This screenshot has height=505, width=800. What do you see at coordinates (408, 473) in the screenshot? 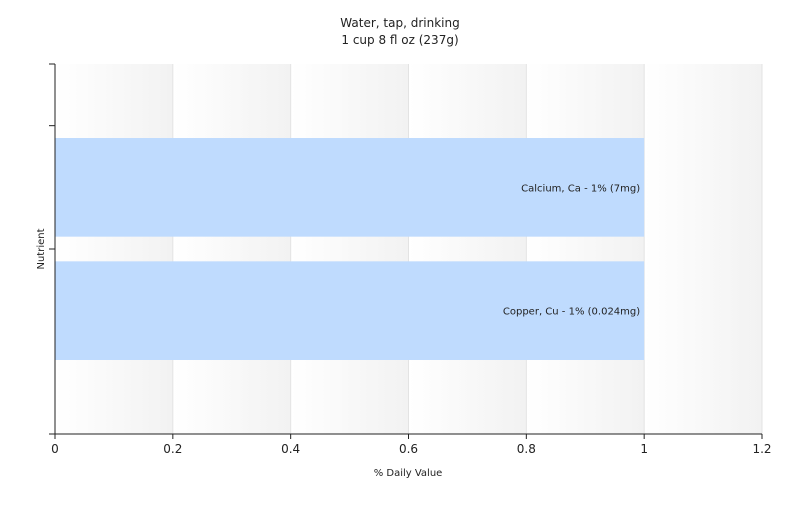
I see `x-axis-label: % Daily Value` at bounding box center [408, 473].